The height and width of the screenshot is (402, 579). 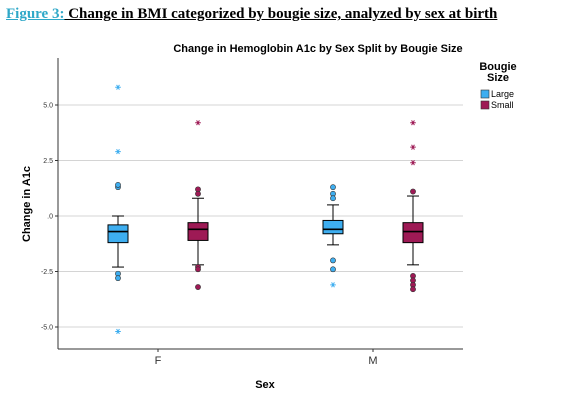 I want to click on legend-title-line2: Size, so click(x=498, y=78).